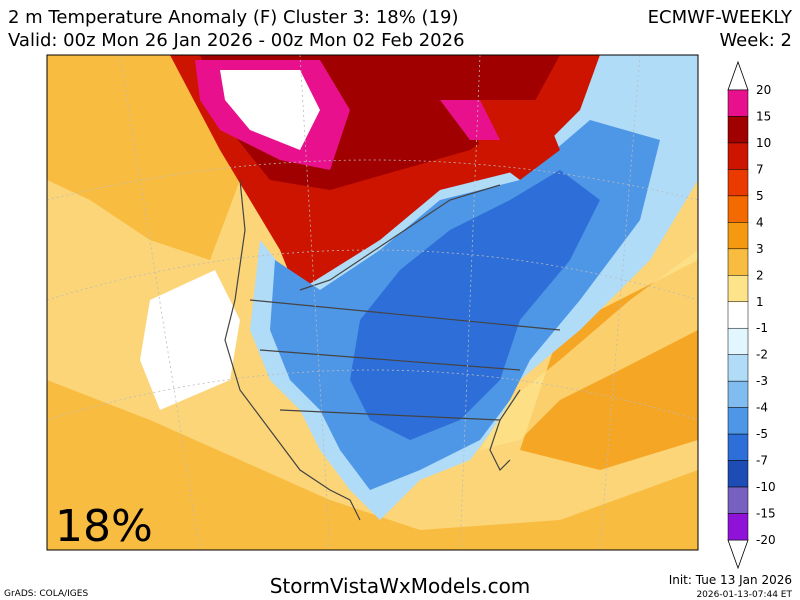 Image resolution: width=800 pixels, height=600 pixels. I want to click on colorbar-label: 20, so click(763, 90).